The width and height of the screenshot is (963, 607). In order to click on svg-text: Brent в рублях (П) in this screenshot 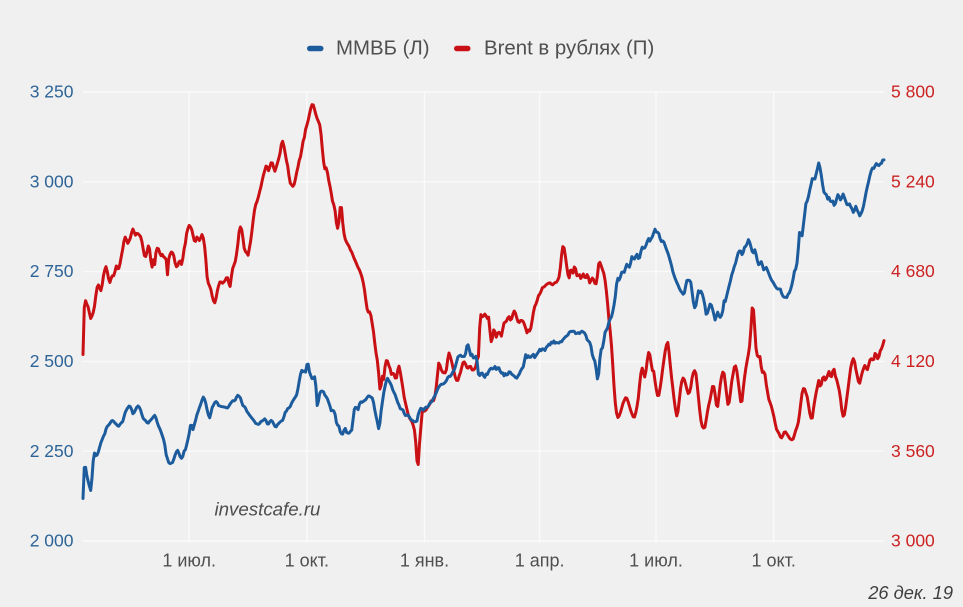, I will do `click(569, 49)`.